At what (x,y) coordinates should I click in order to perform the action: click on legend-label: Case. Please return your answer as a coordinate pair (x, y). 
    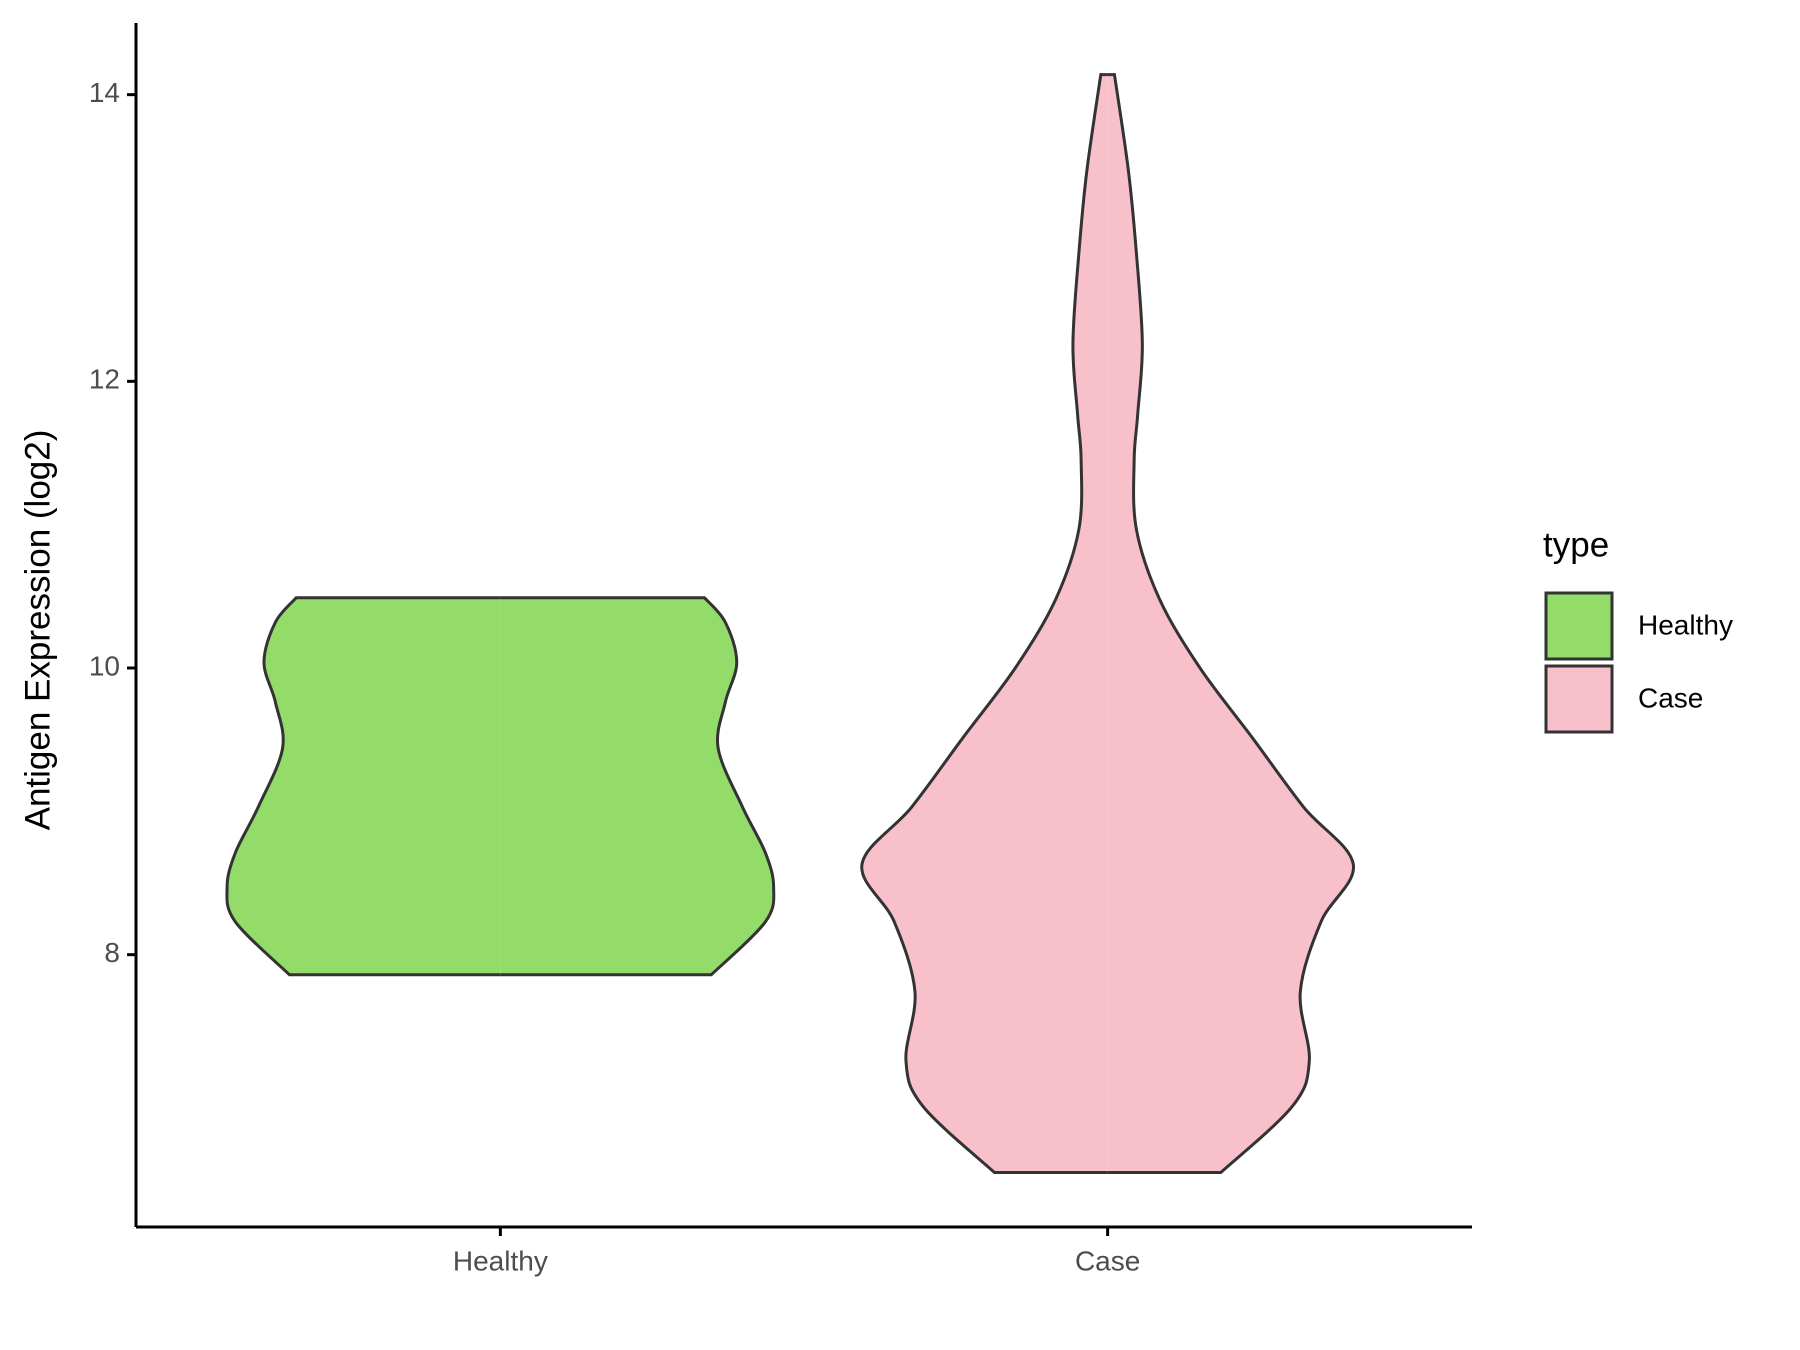
    Looking at the image, I should click on (1670, 697).